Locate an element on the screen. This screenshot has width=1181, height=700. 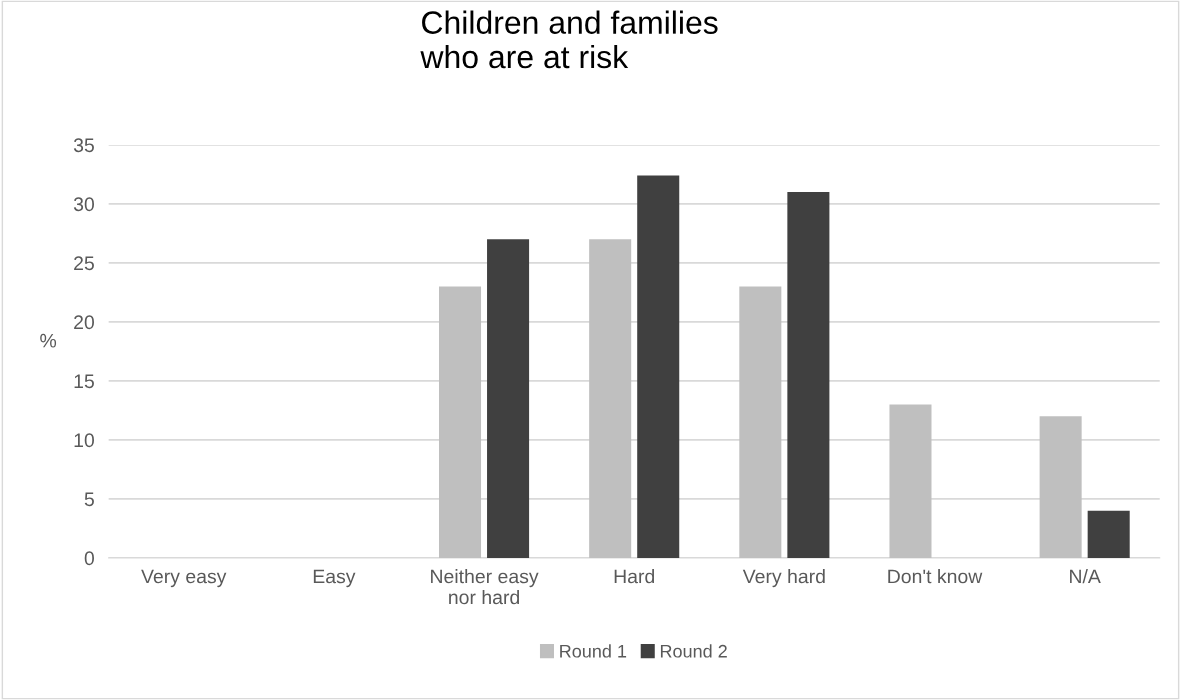
y-tick-label: 15 is located at coordinates (84, 381).